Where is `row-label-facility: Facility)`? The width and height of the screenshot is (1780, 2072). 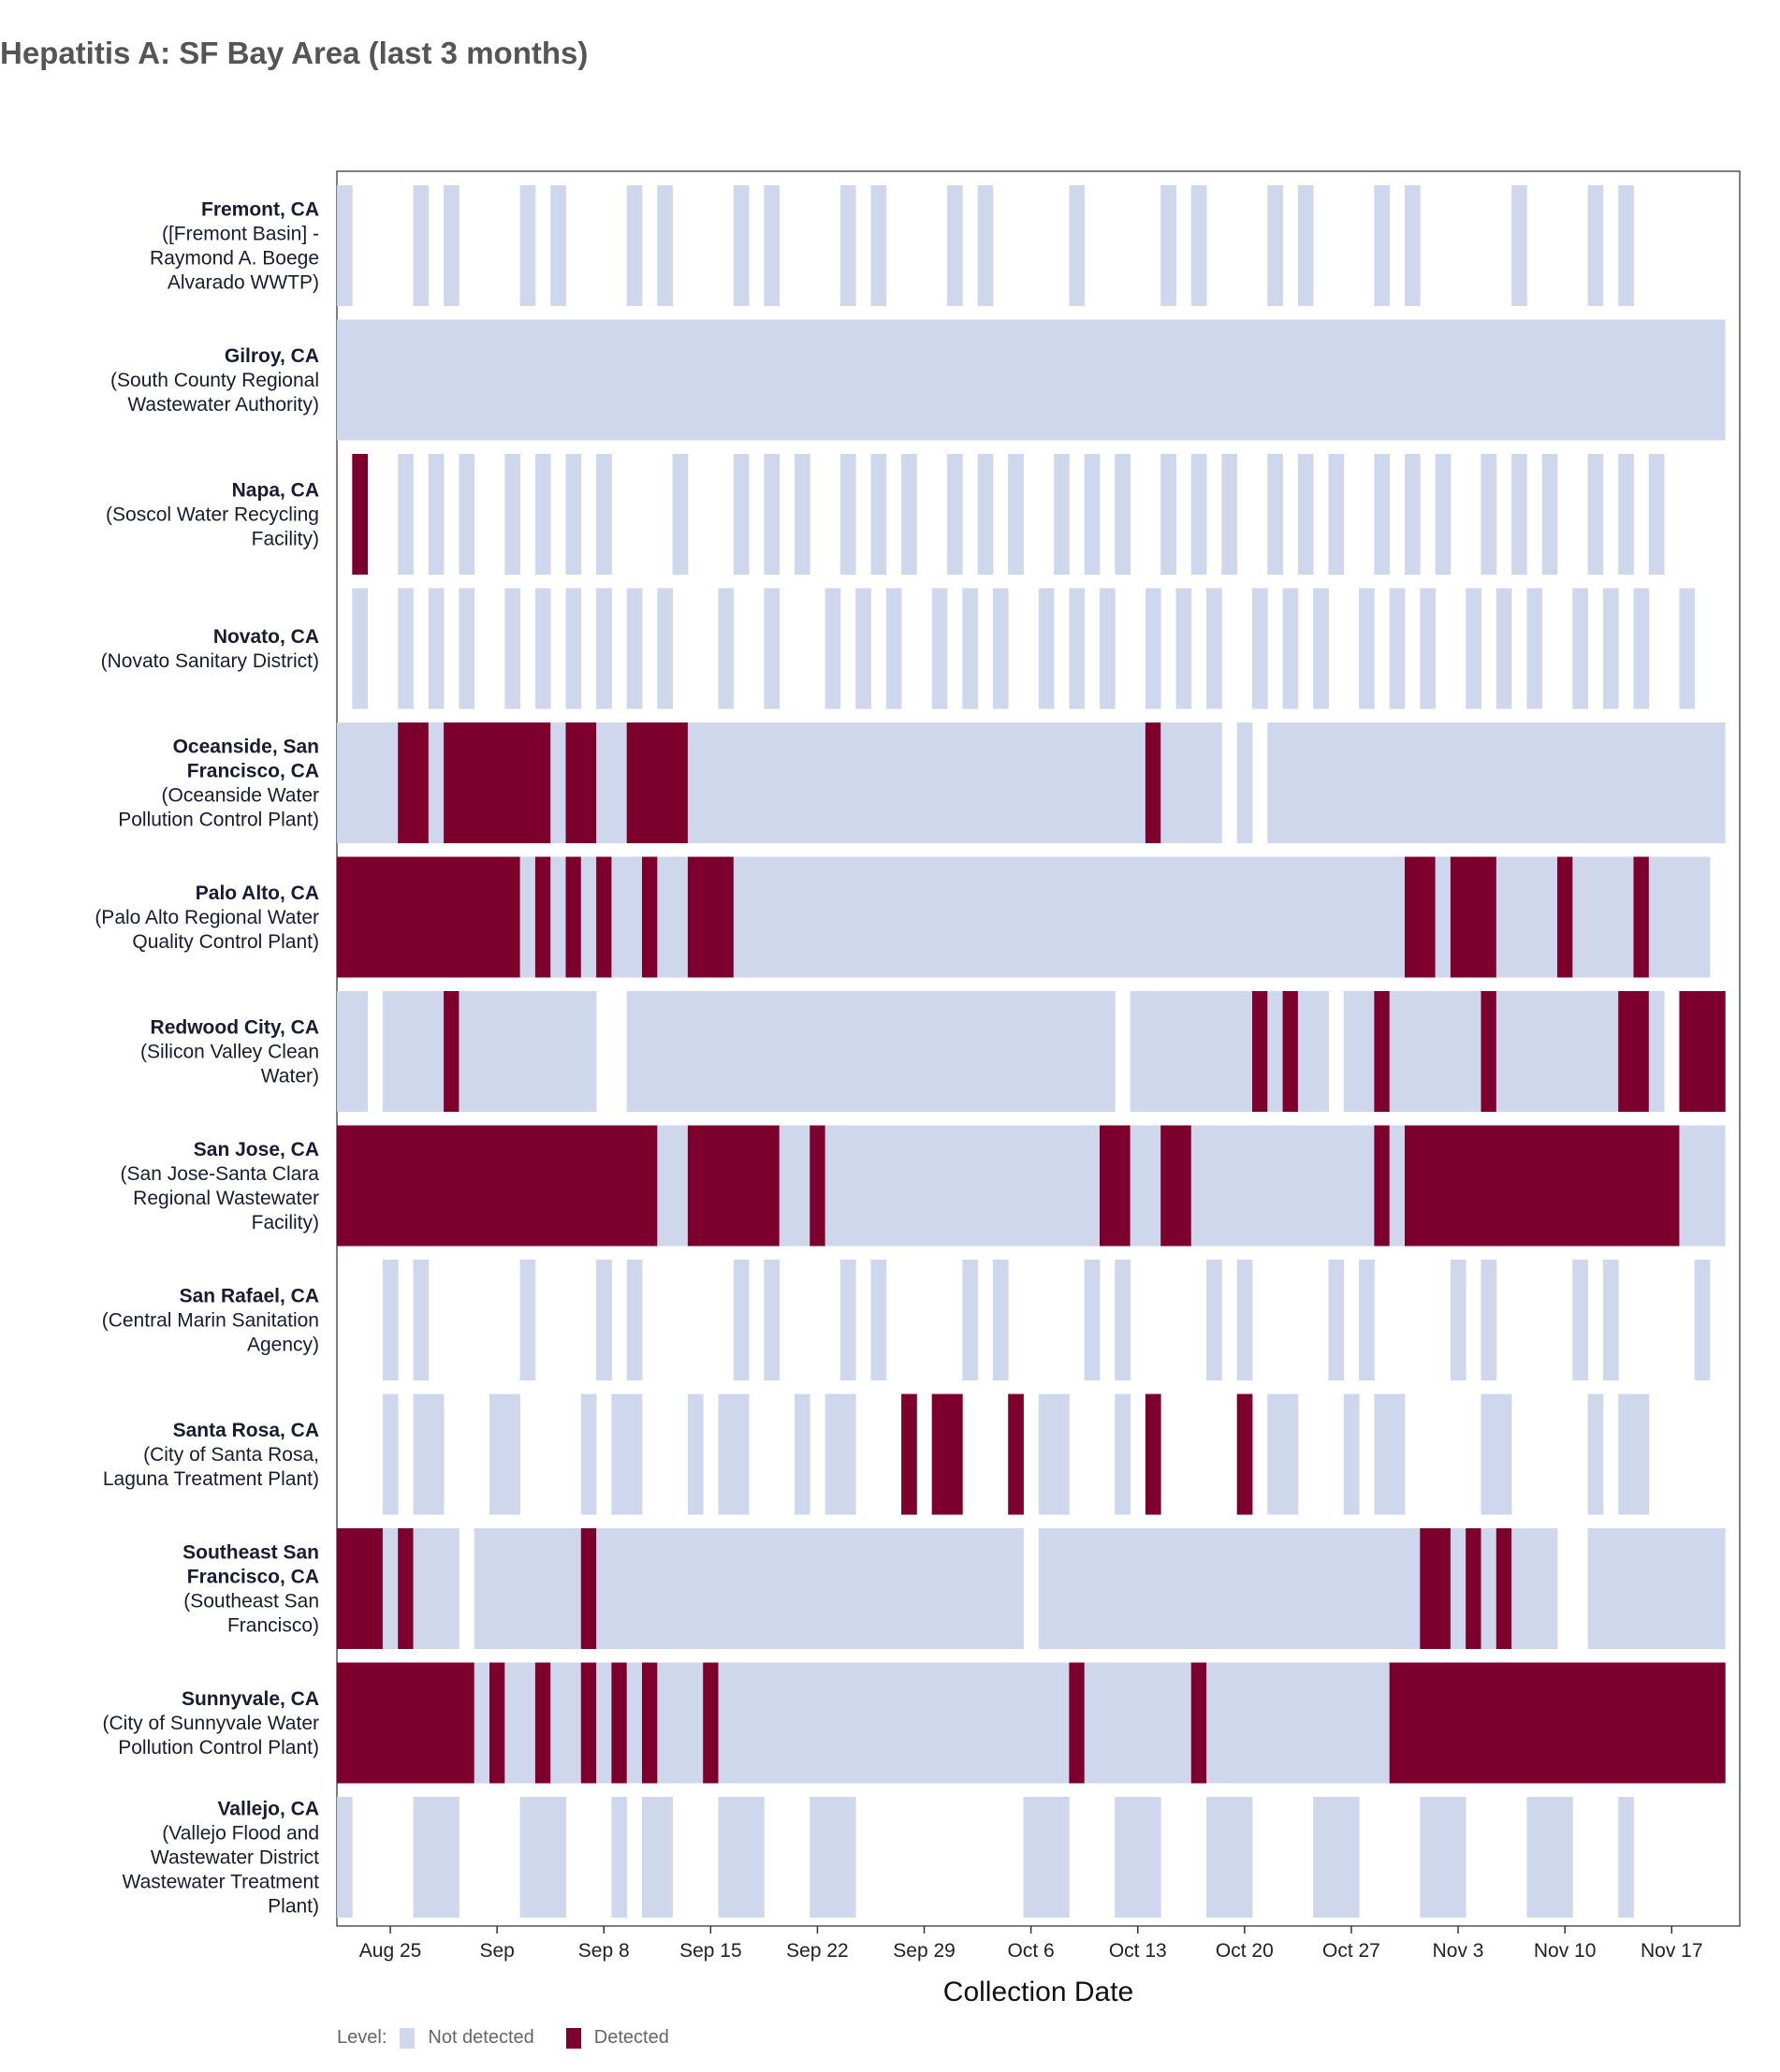
row-label-facility: Facility) is located at coordinates (285, 539).